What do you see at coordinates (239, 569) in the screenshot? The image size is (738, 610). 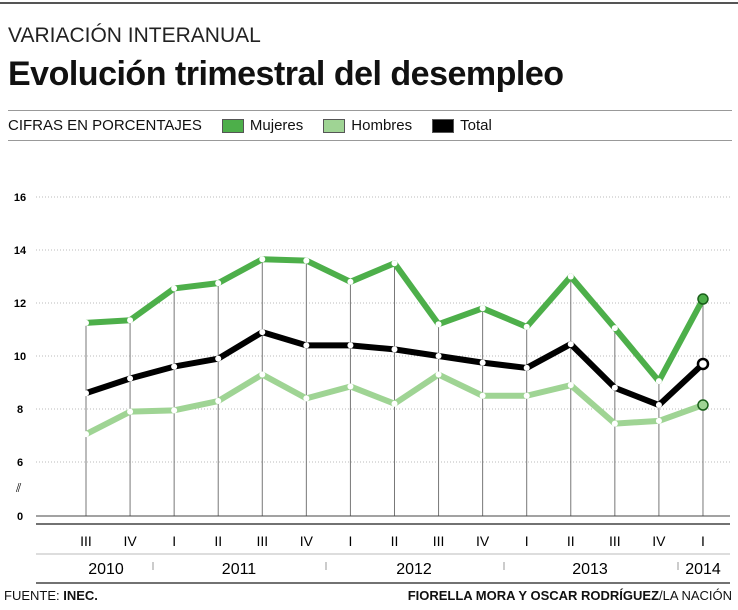 I see `year-label: 2011` at bounding box center [239, 569].